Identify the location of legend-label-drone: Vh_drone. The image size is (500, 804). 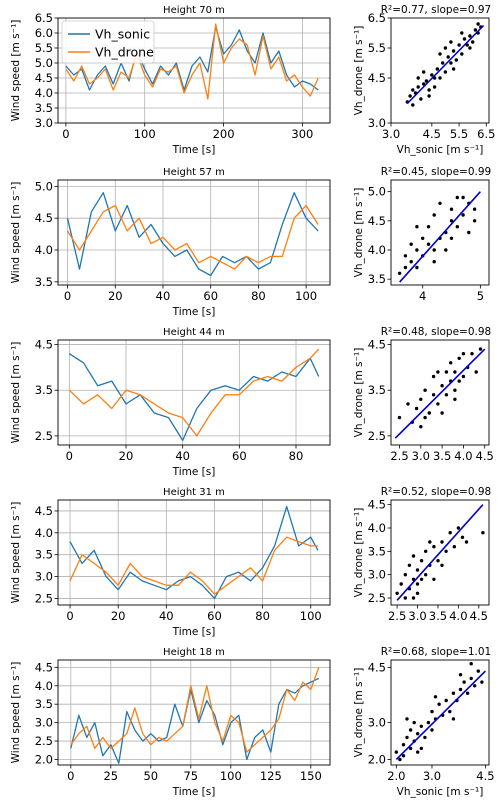
(124, 52).